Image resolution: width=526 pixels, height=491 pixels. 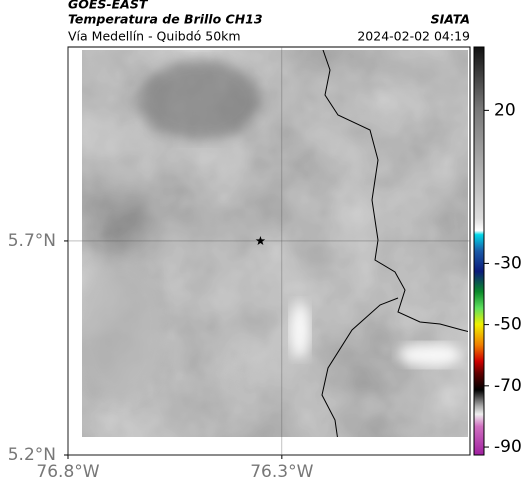 What do you see at coordinates (508, 386) in the screenshot?
I see `colorbar-label: -70` at bounding box center [508, 386].